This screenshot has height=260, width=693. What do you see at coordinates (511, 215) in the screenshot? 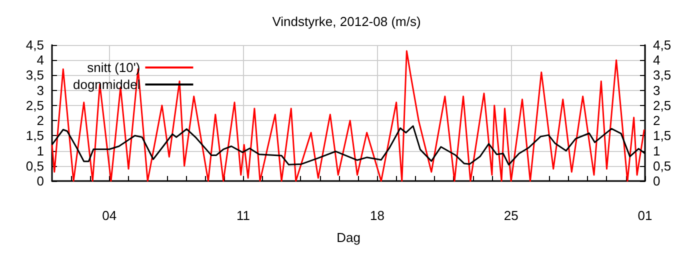
I see `x-tick-label: 25` at bounding box center [511, 215].